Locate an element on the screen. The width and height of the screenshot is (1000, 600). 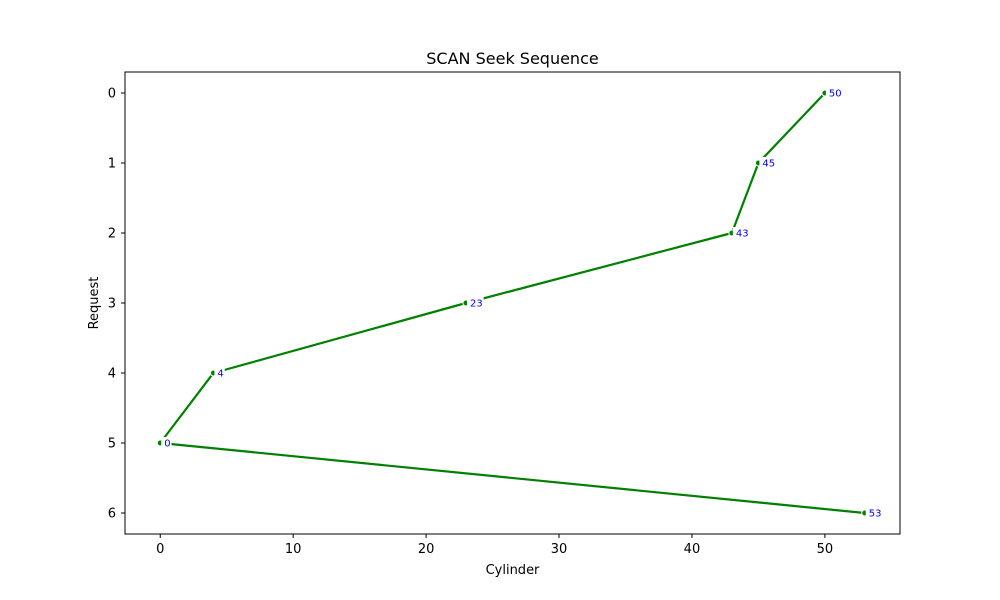
y-tick-label: 0 is located at coordinates (112, 94).